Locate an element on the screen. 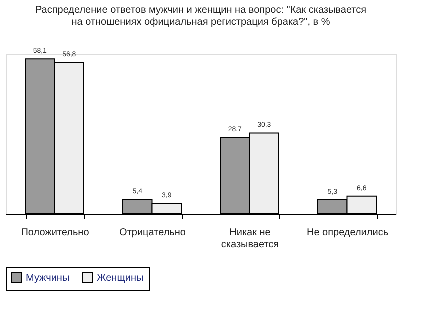  chart-title: Распределение ответов мужчин и женщин на вопрос: "Как сказывается на отношениях официальная регистрация брака?", в % is located at coordinates (201, 16).